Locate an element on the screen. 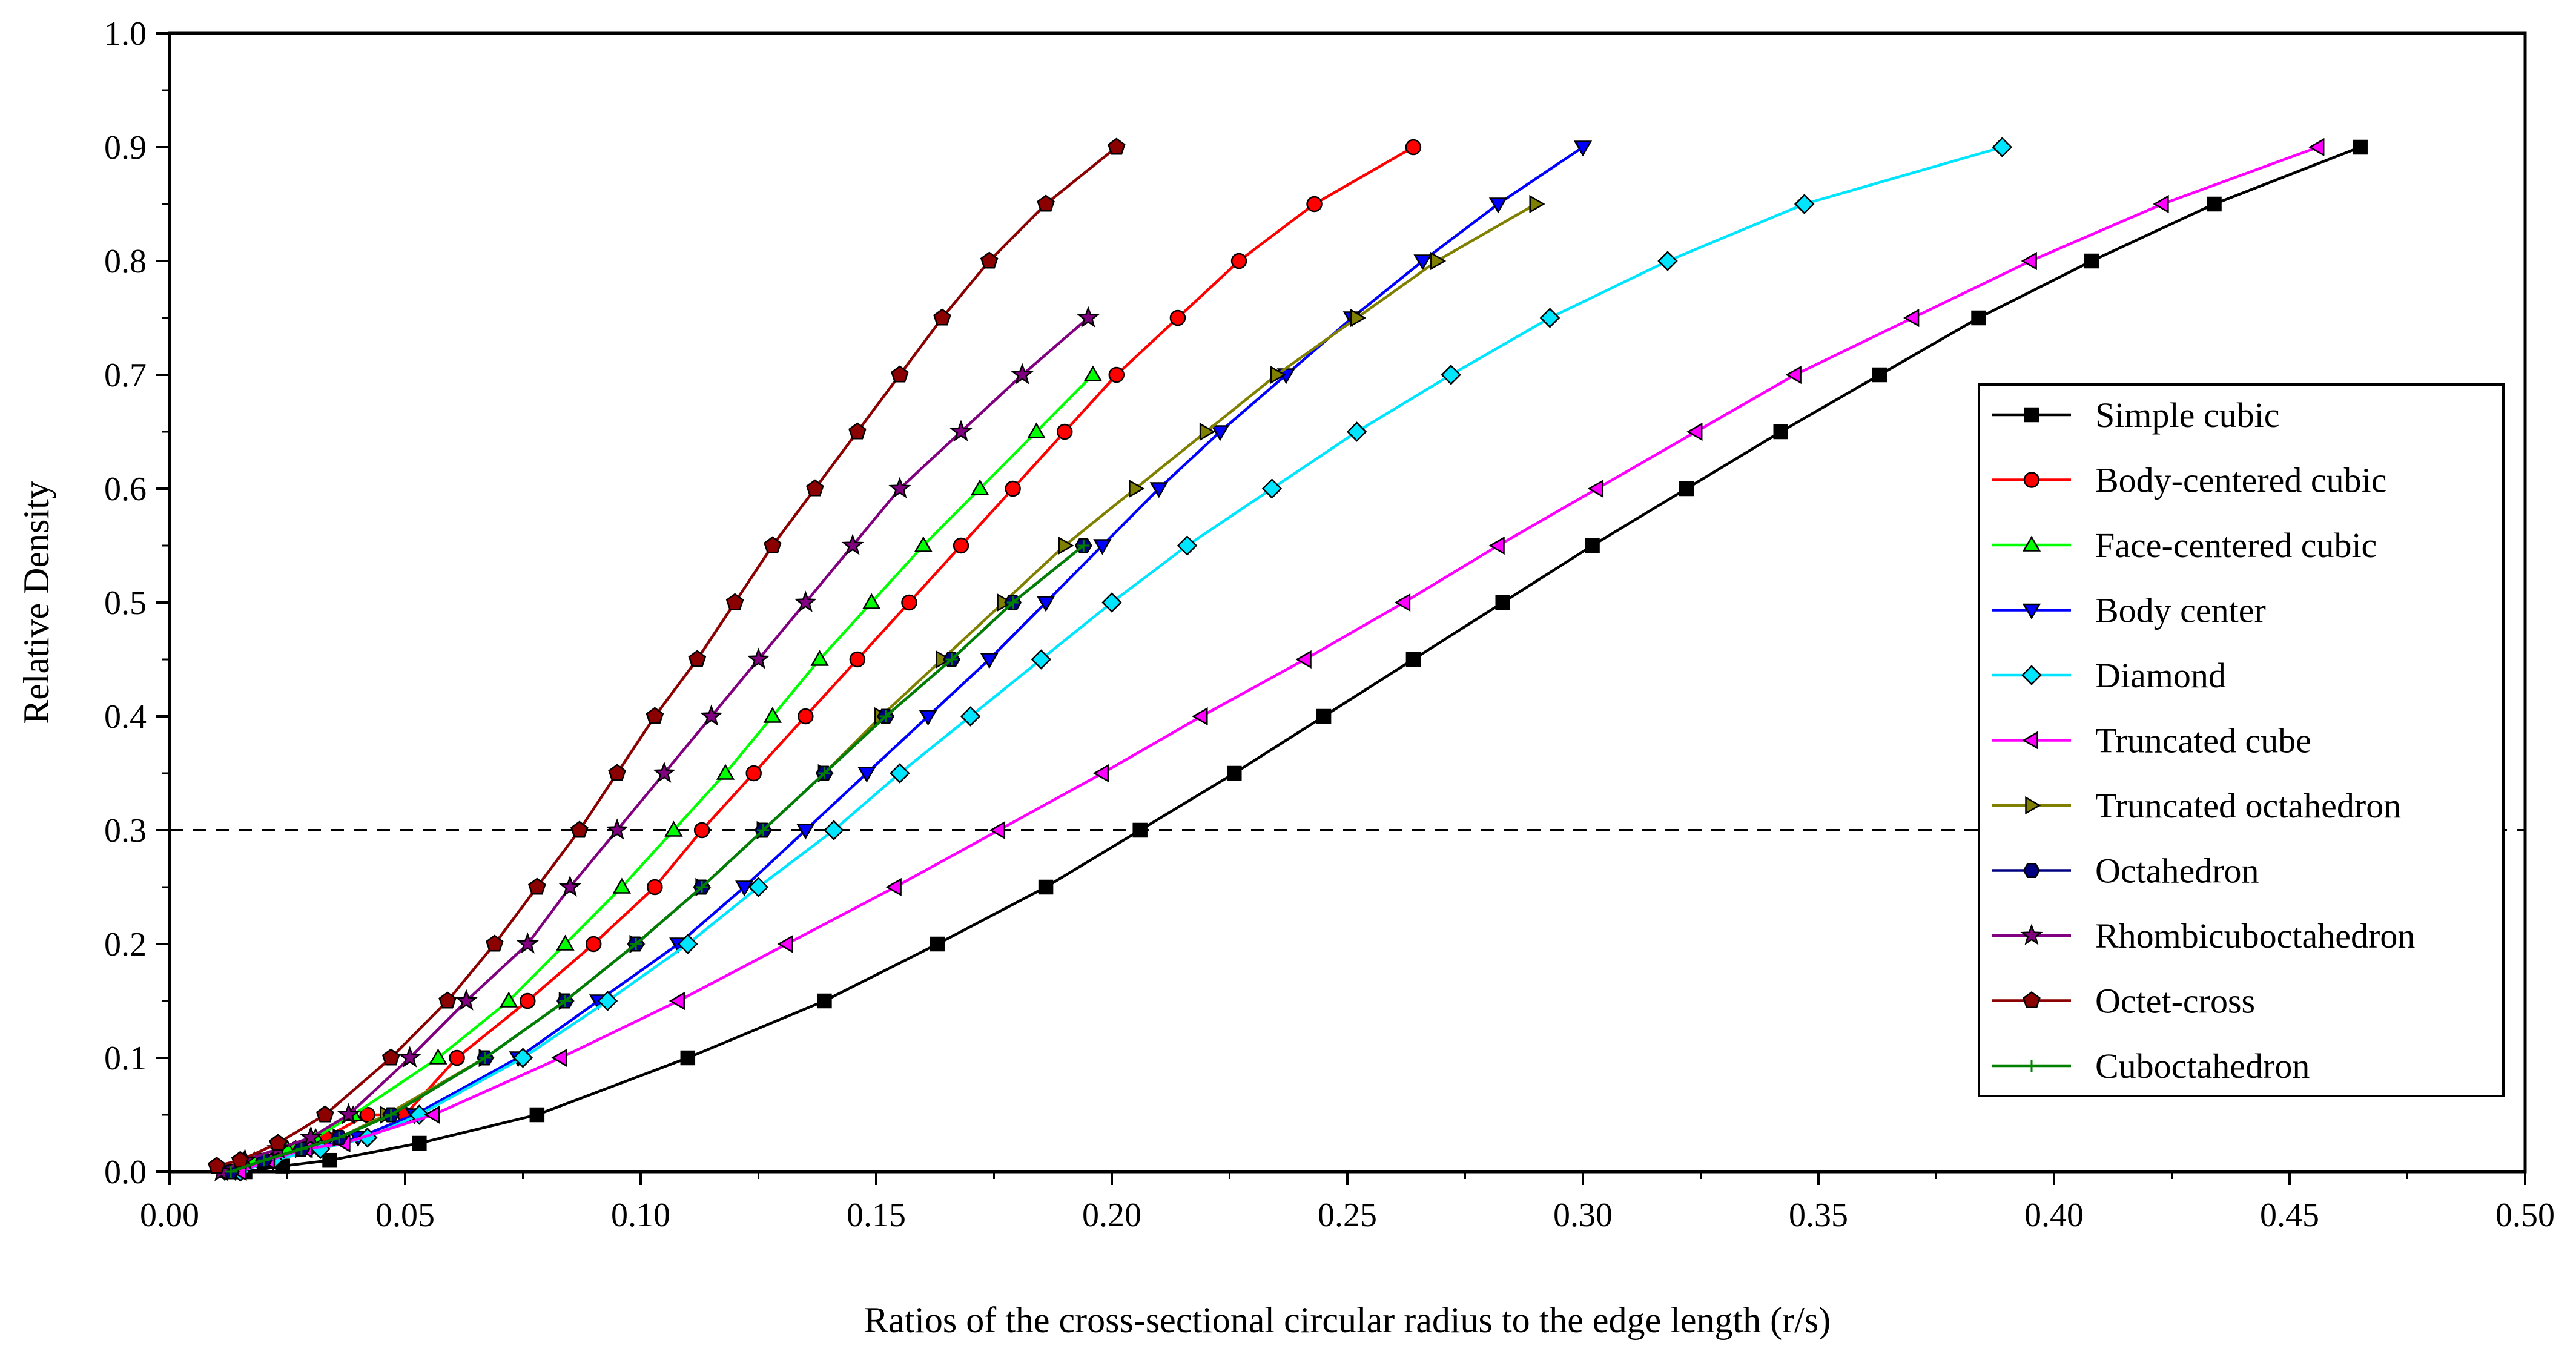 The width and height of the screenshot is (2576, 1357). x-tick-label: 0.25 is located at coordinates (1347, 1215).